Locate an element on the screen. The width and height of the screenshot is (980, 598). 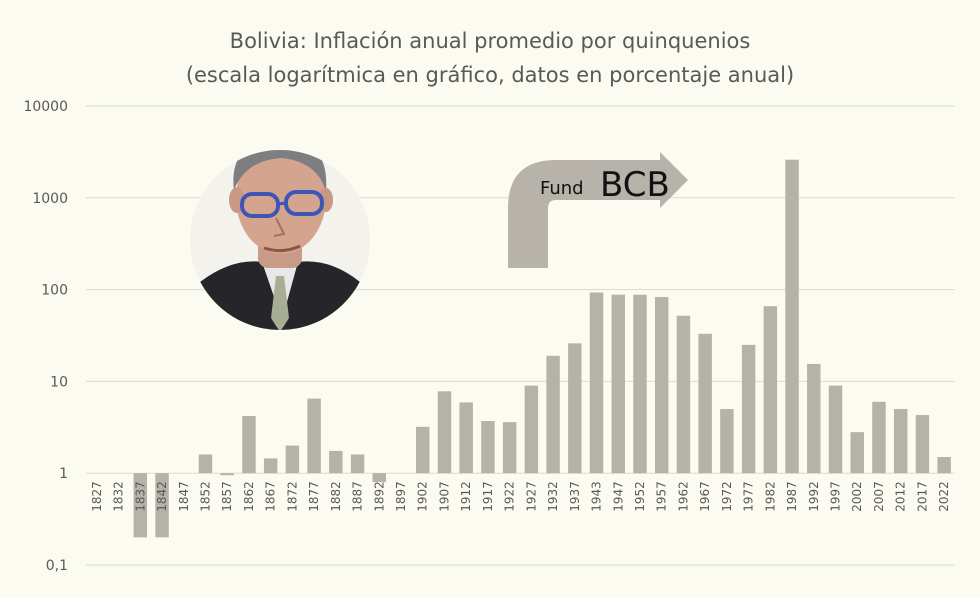
x-tick-label: 1987 is located at coordinates (792, 496).